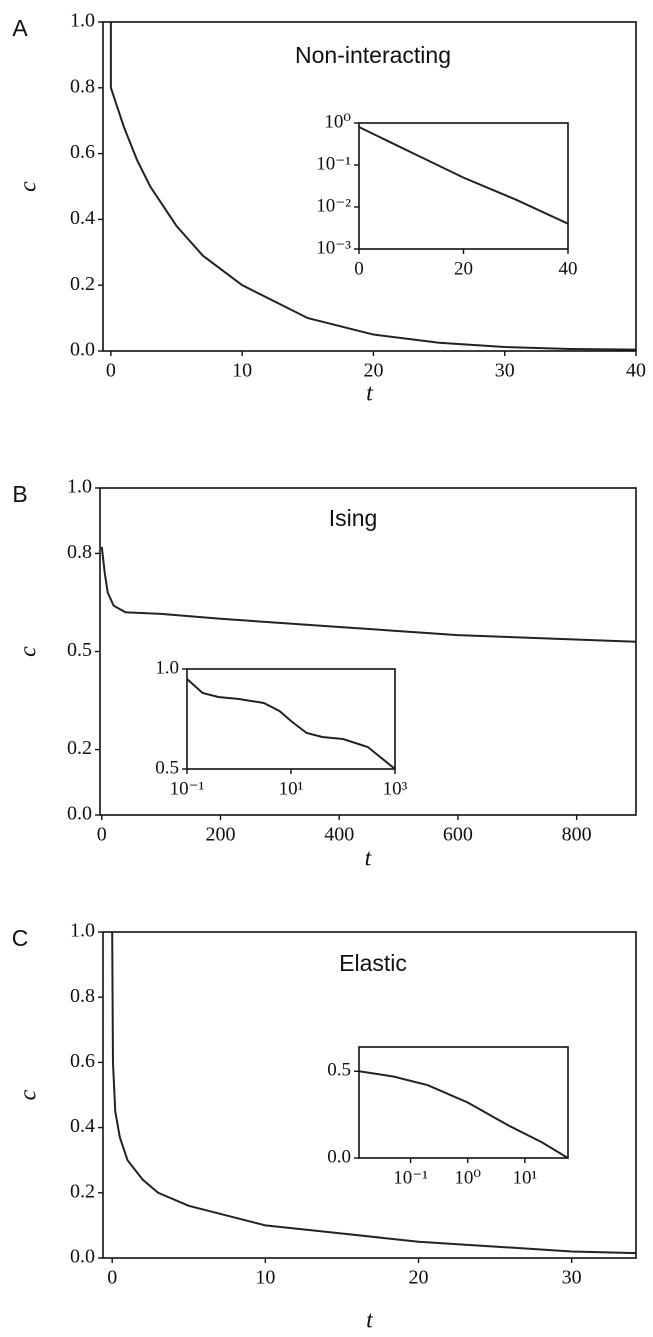 The width and height of the screenshot is (653, 1337). I want to click on panel-label: C, so click(20, 938).